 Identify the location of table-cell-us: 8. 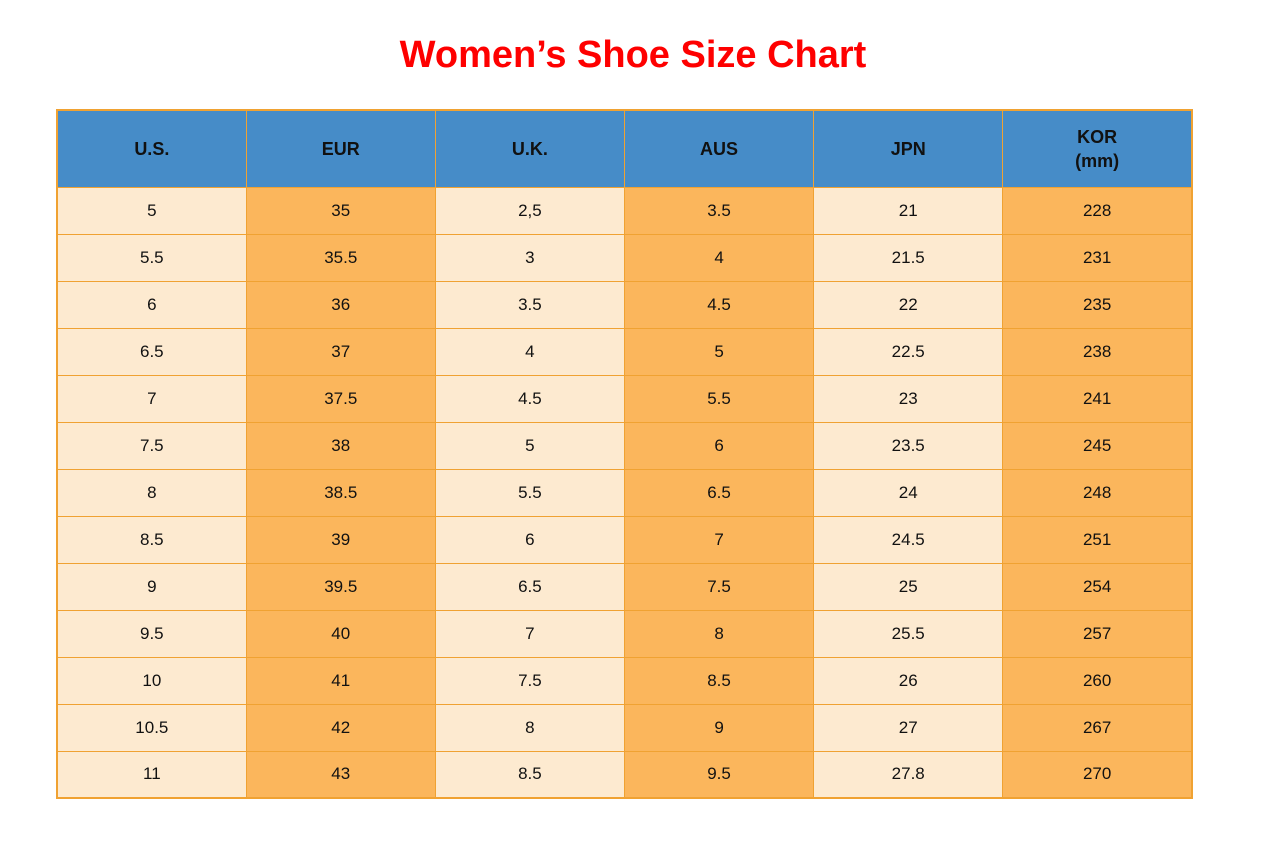
(151, 492).